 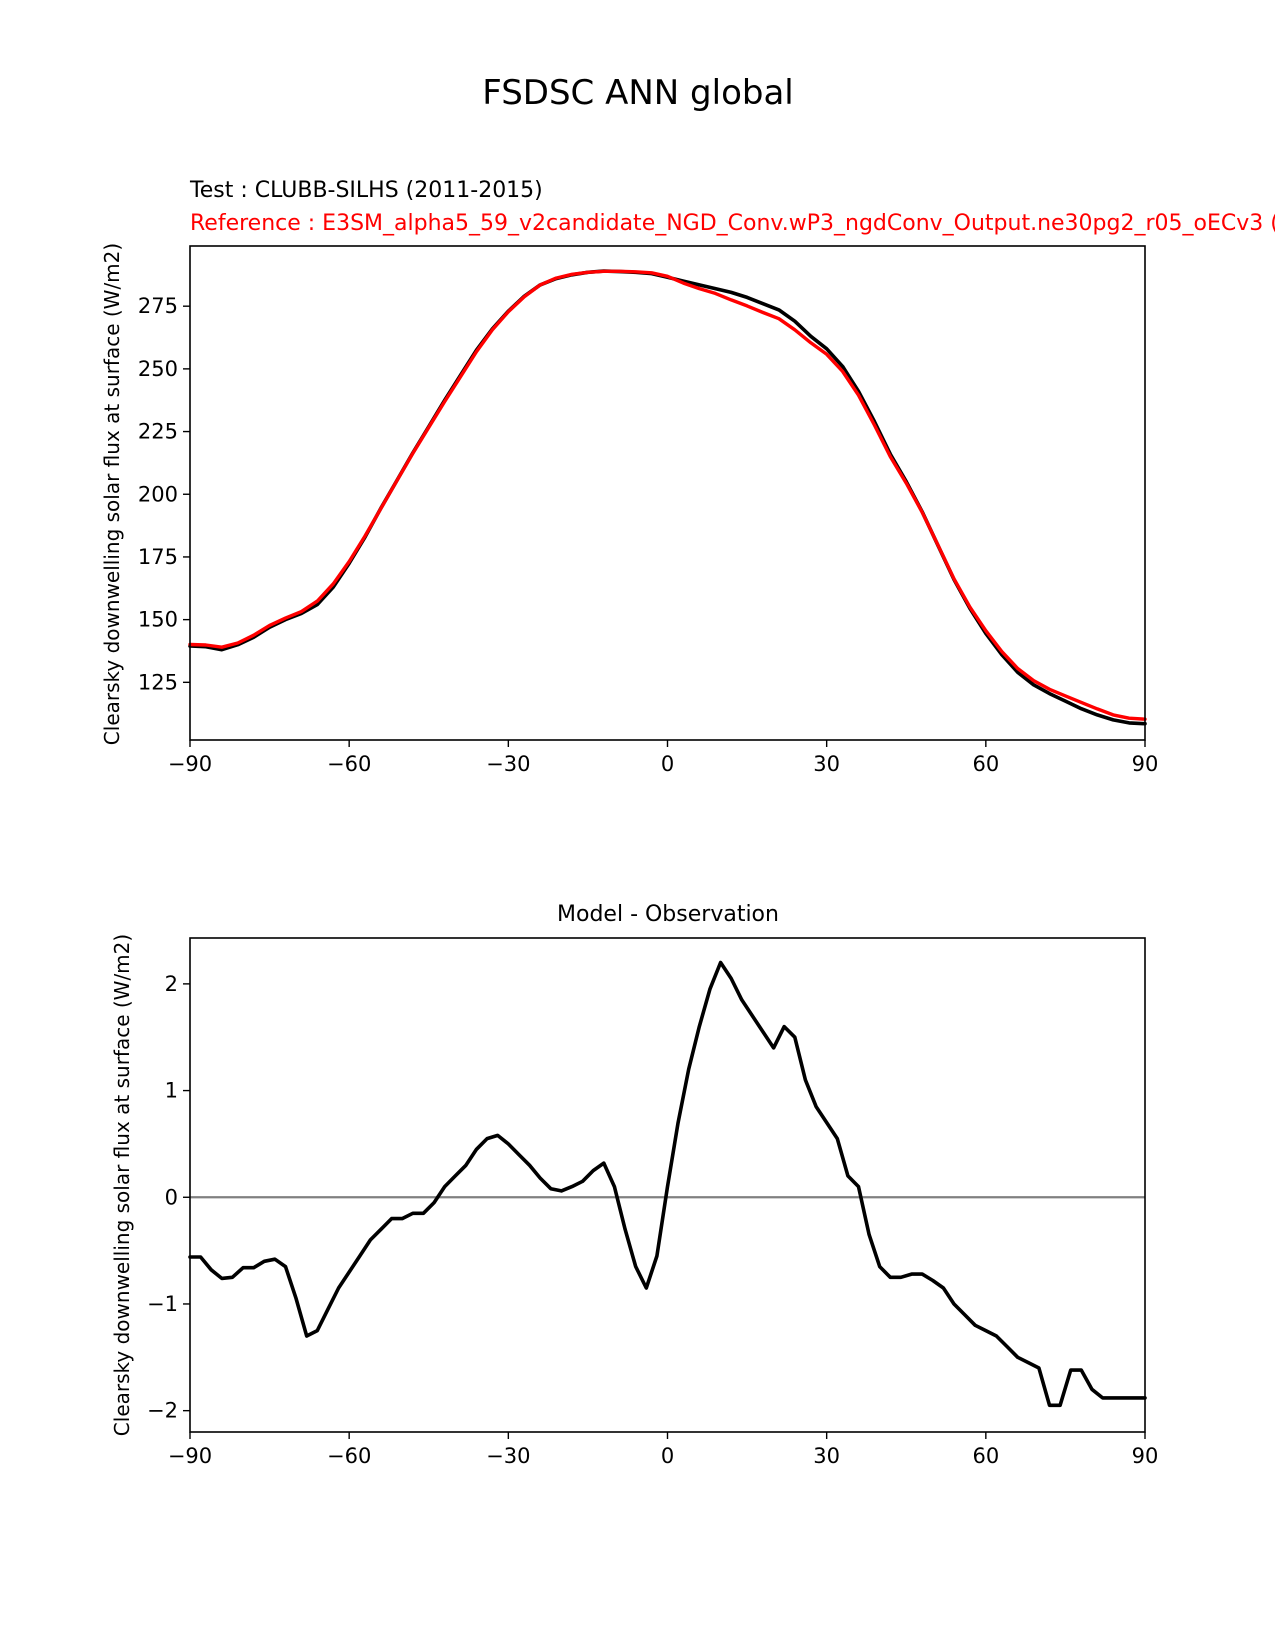 I want to click on y-tick-label: 1, so click(x=171, y=1091).